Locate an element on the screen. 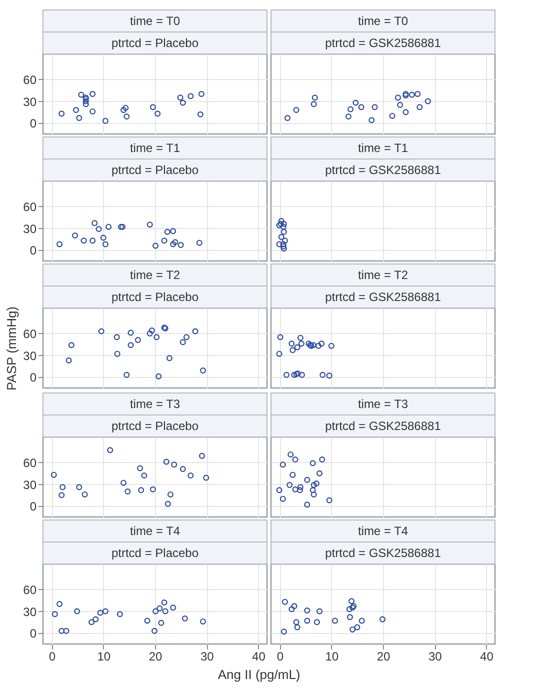  chart-title: time = T2 is located at coordinates (383, 275).